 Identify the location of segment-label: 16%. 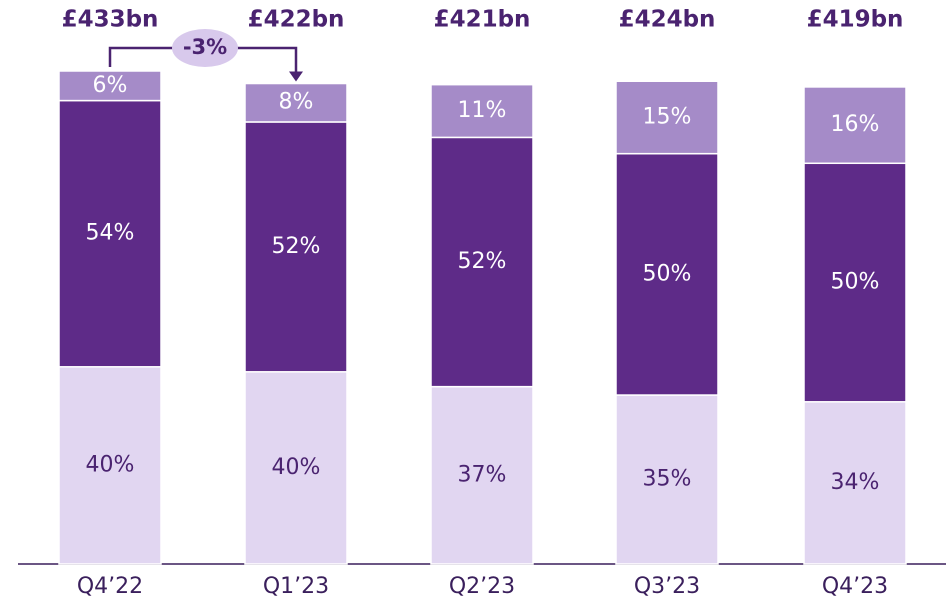
(855, 124).